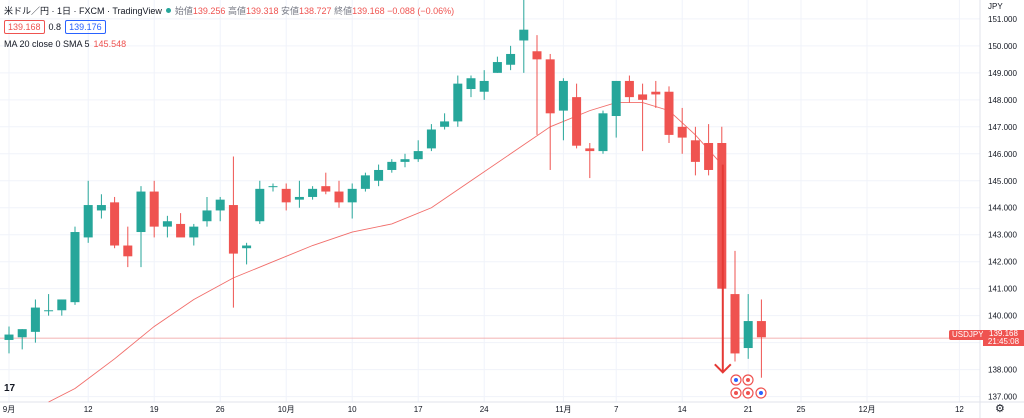  What do you see at coordinates (1002, 100) in the screenshot?
I see `y-tick-label: 148.000` at bounding box center [1002, 100].